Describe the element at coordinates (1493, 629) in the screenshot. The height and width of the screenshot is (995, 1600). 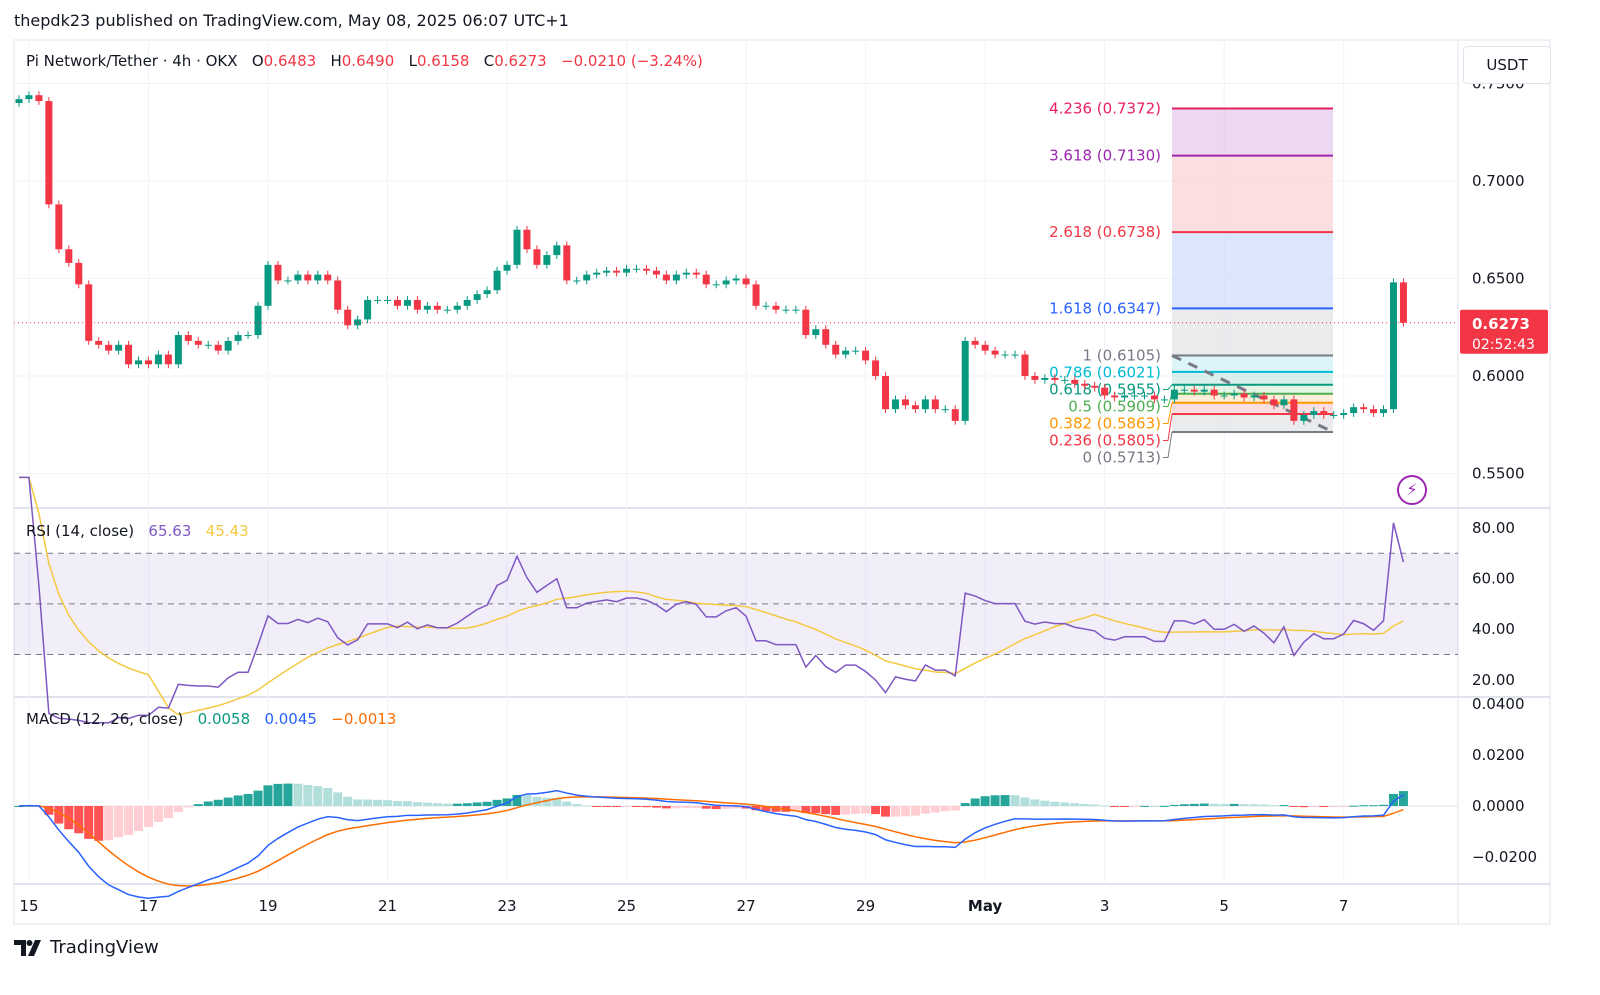
I see `rsi-tick-label: 40.00` at that location.